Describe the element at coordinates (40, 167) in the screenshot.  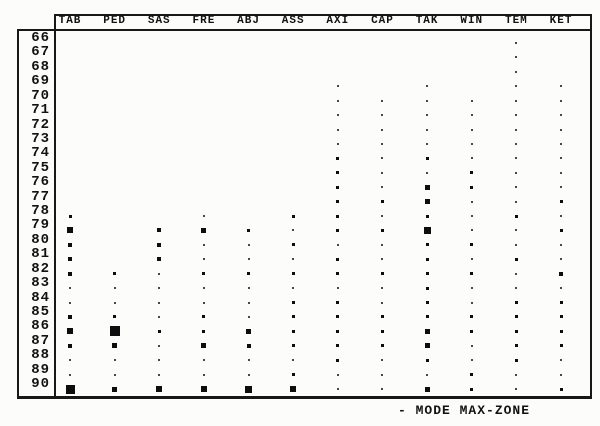
I see `row-label-75: 75` at that location.